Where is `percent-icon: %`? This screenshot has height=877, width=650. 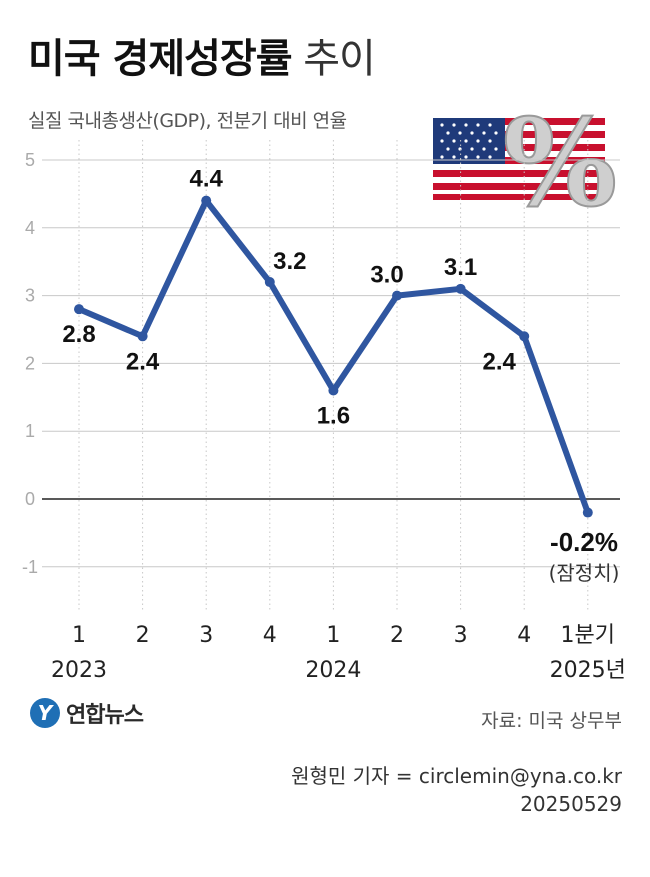 percent-icon: % is located at coordinates (560, 163).